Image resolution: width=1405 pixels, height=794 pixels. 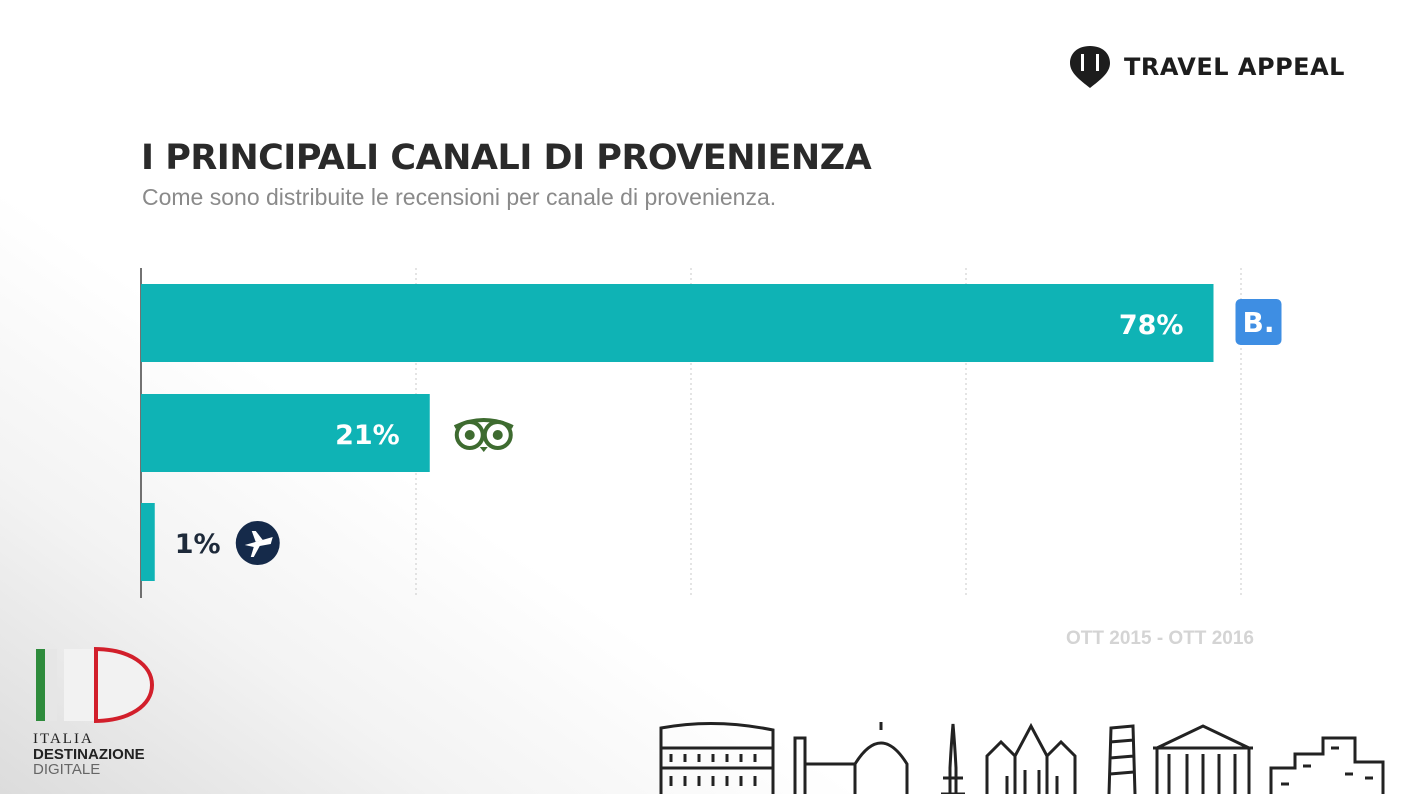 I want to click on travel-appeal-brand: TRAVEL APPEAL, so click(x=1206, y=67).